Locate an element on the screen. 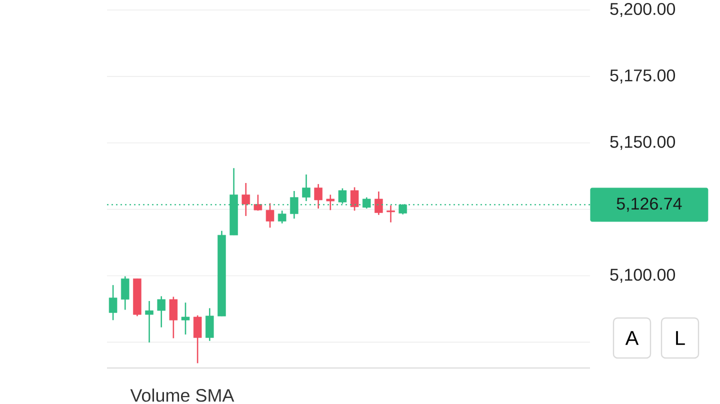 This screenshot has width=720, height=404. y-tick-label: 5,150.00 is located at coordinates (643, 143).